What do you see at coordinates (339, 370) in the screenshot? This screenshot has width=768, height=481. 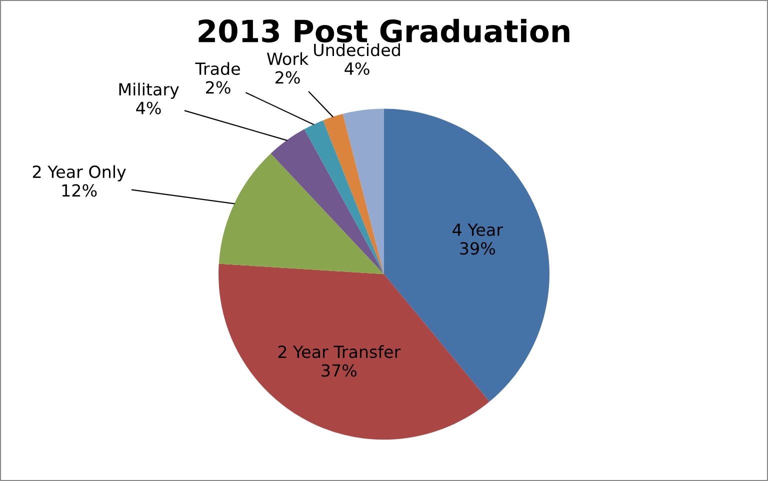 I see `data-label: 37%` at bounding box center [339, 370].